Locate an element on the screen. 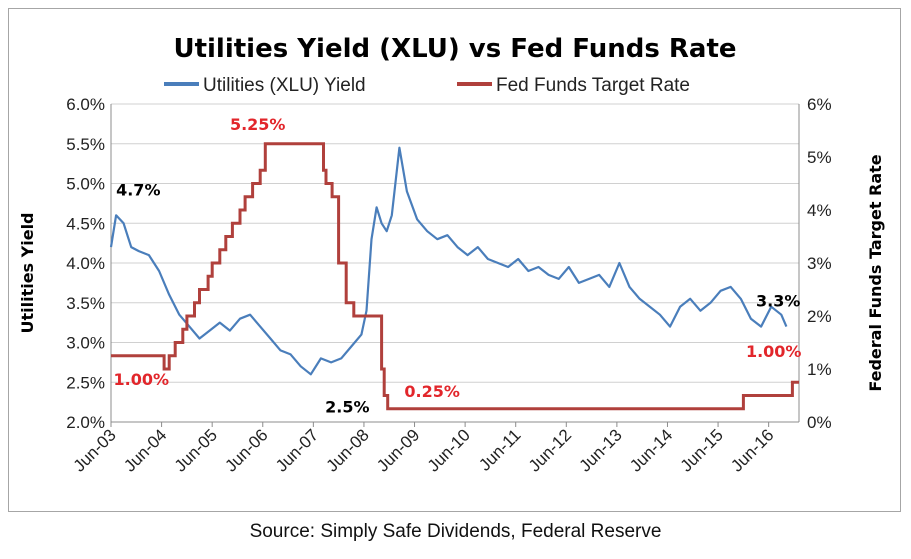 This screenshot has height=559, width=911. y-tick-label-right: 5% is located at coordinates (819, 157).